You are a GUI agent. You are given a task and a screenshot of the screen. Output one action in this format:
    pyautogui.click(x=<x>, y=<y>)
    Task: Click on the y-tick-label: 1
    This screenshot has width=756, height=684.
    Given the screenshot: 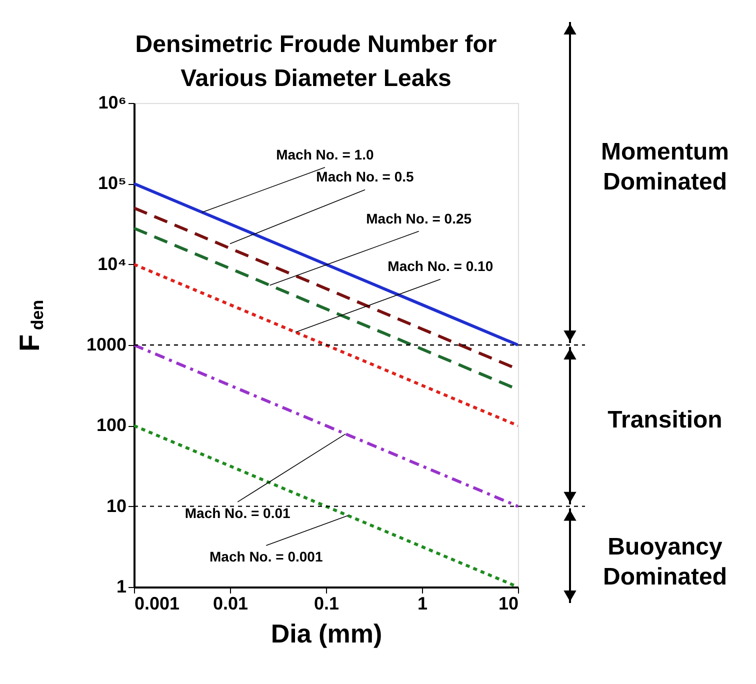 What is the action you would take?
    pyautogui.click(x=121, y=586)
    